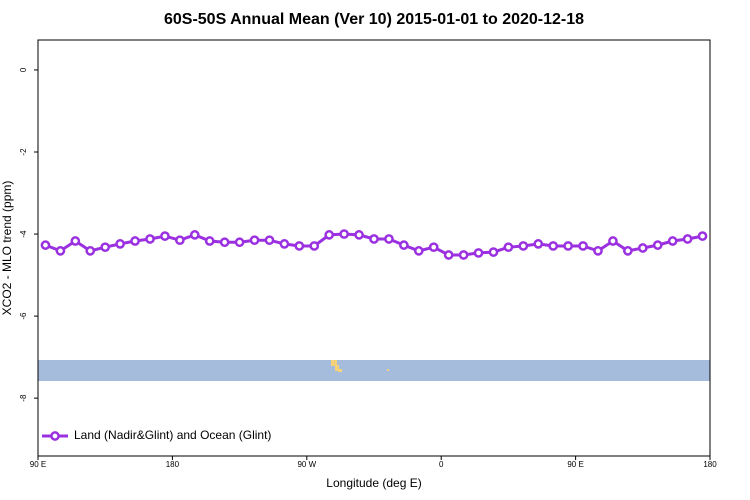 Image resolution: width=750 pixels, height=500 pixels. I want to click on map-strip, so click(374, 370).